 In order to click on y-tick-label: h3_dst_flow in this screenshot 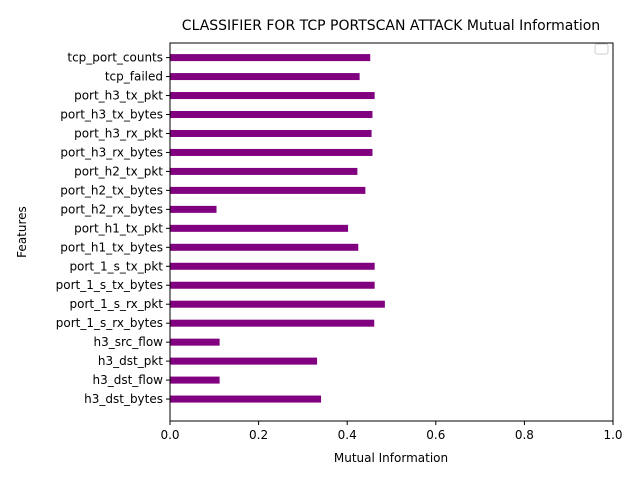, I will do `click(127, 380)`.